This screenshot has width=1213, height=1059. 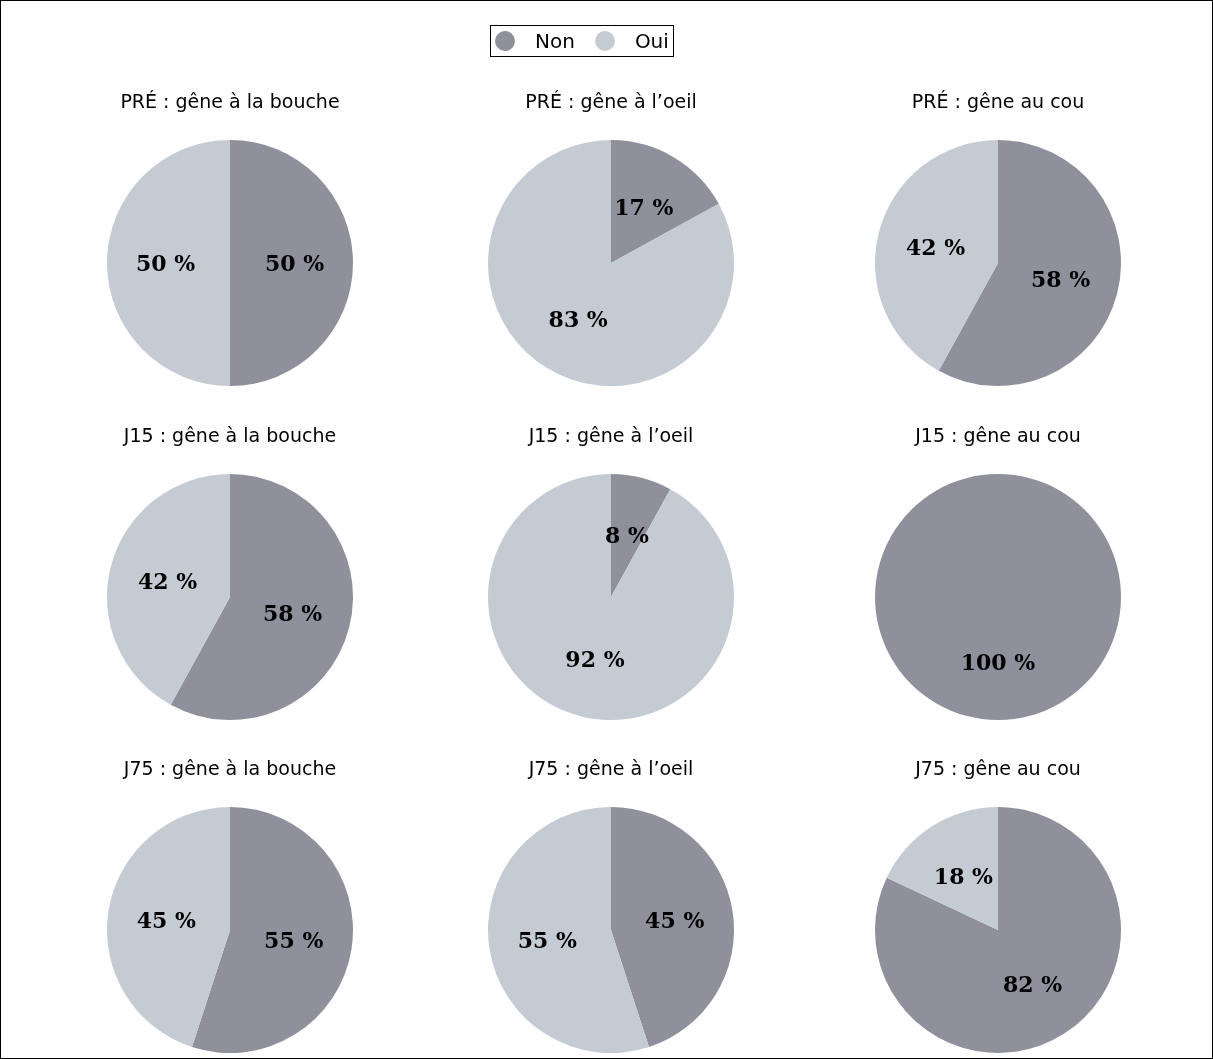 I want to click on data-label: 8 %, so click(x=627, y=534).